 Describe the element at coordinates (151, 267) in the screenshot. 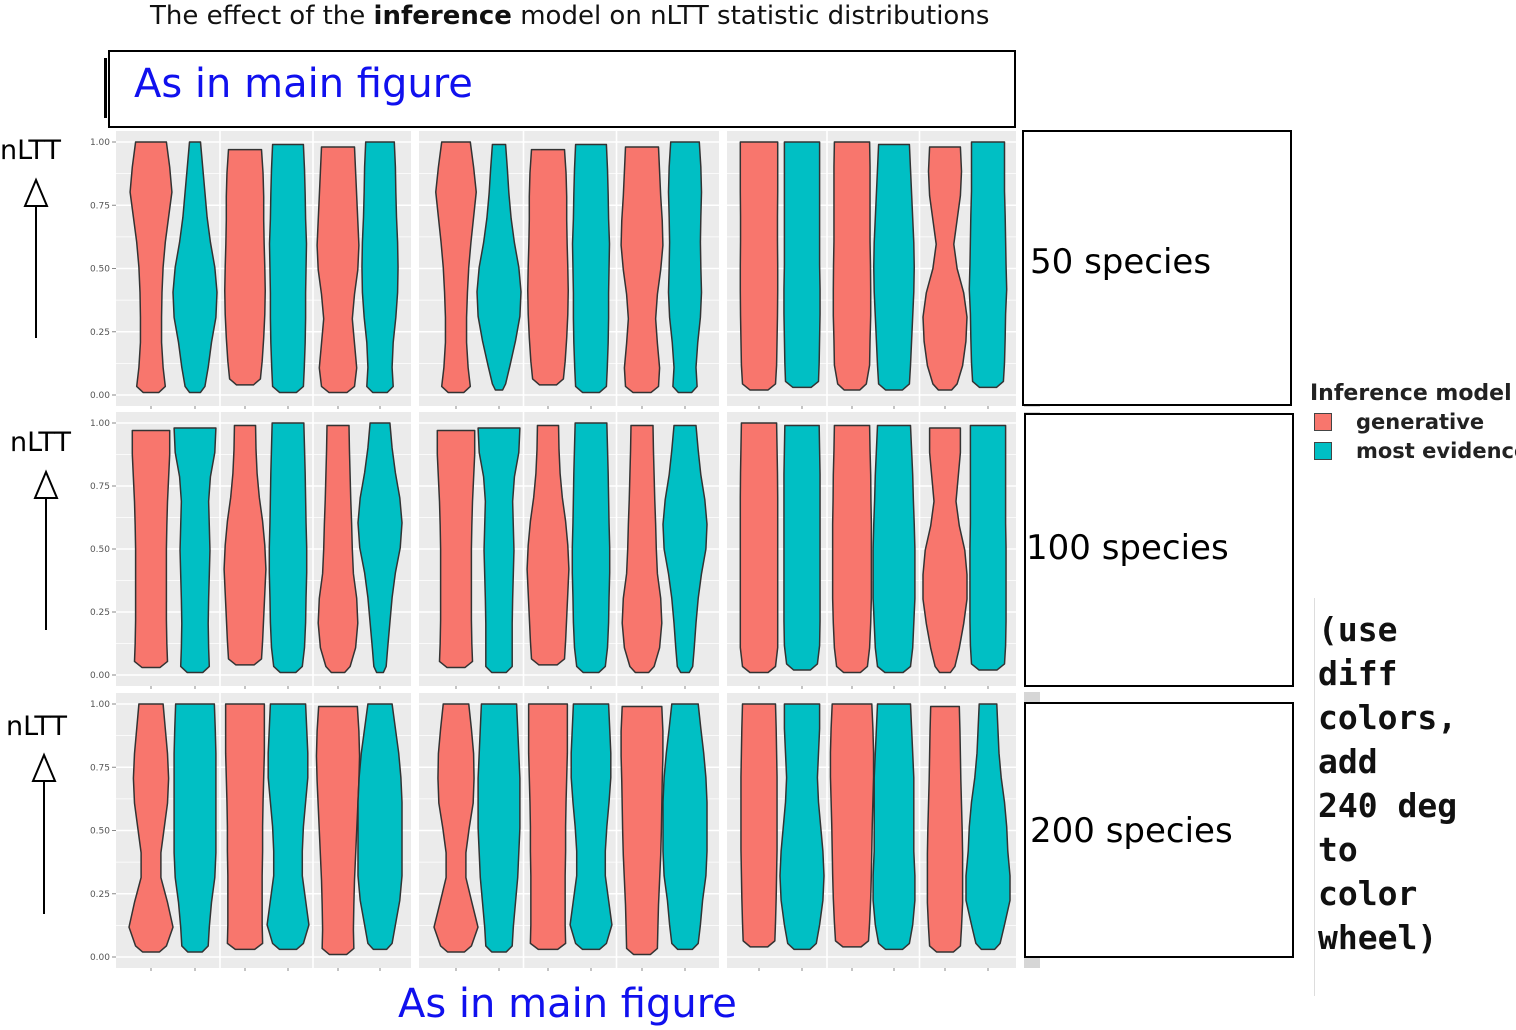

I see `violin-r1-c1-1-generative` at that location.